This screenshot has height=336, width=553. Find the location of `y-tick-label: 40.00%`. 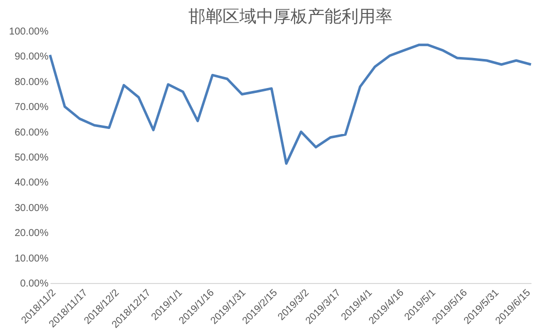

y-tick-label: 40.00% is located at coordinates (31, 183).